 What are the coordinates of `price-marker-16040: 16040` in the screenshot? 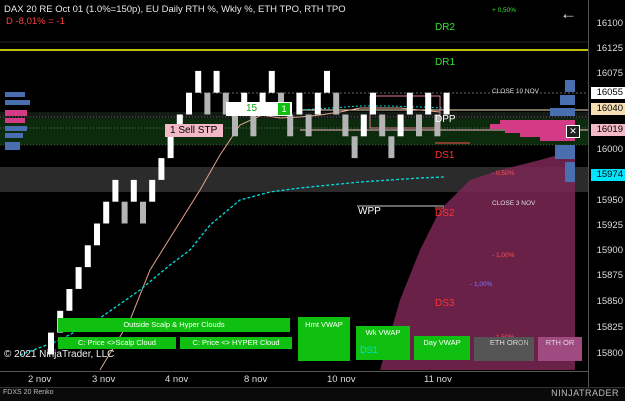 It's located at (608, 109).